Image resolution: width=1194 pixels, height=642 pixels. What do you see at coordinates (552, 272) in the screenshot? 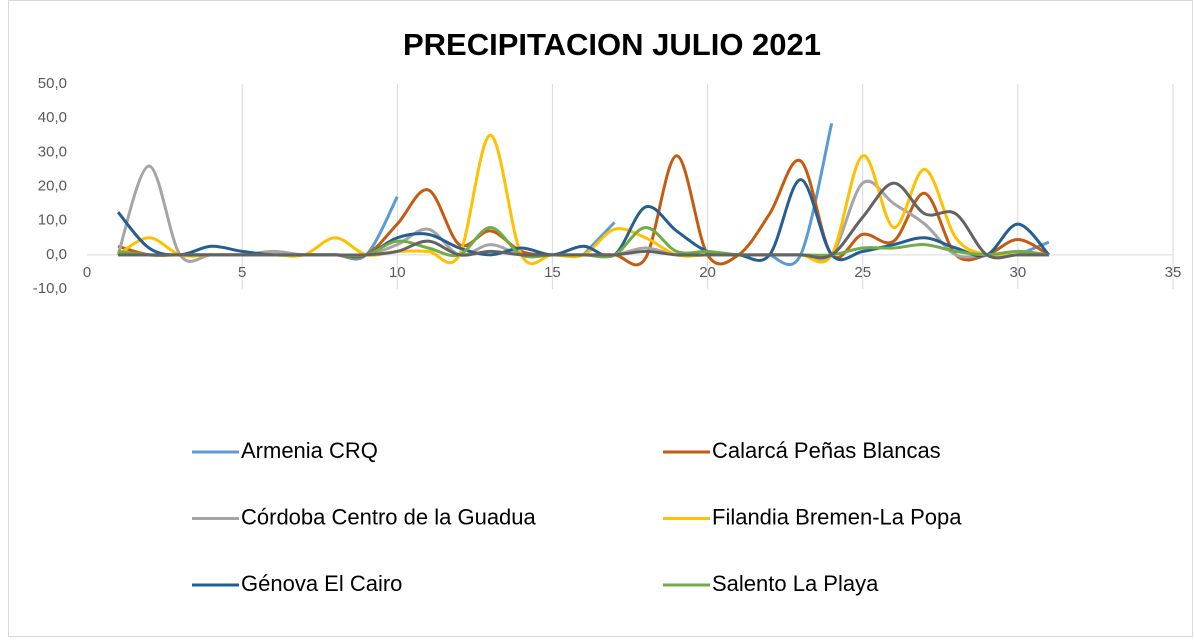
I see `x-tick-label: 15` at bounding box center [552, 272].